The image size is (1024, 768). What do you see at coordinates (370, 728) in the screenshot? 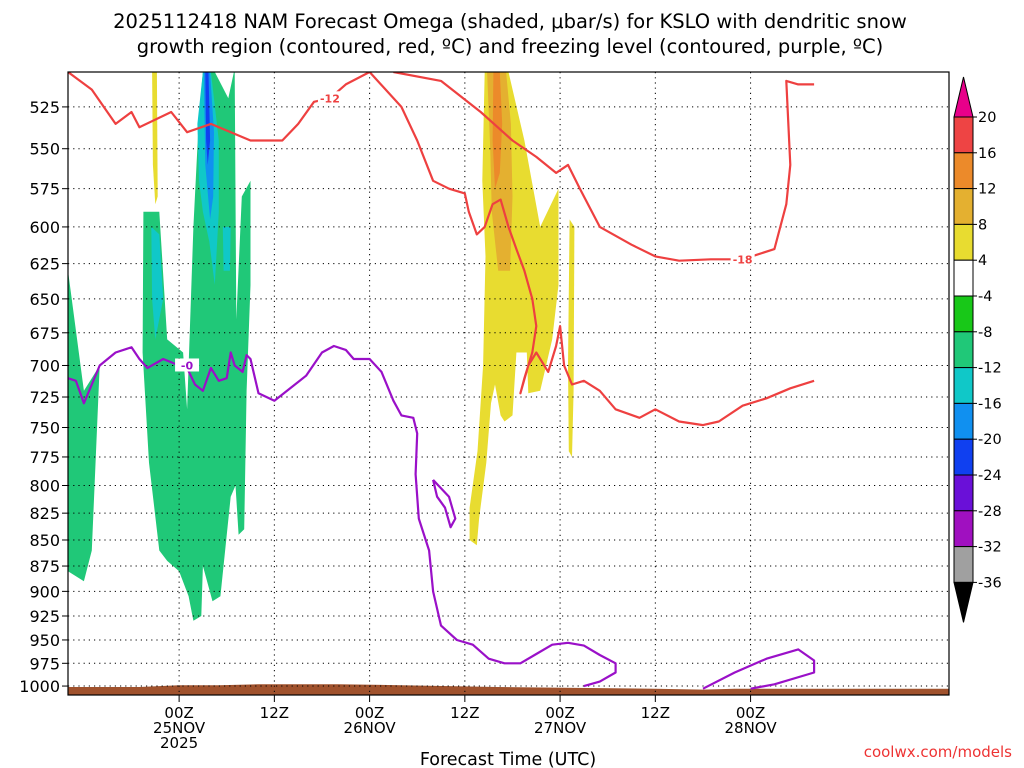
I see `x-tick-label: 26NOV` at bounding box center [370, 728].